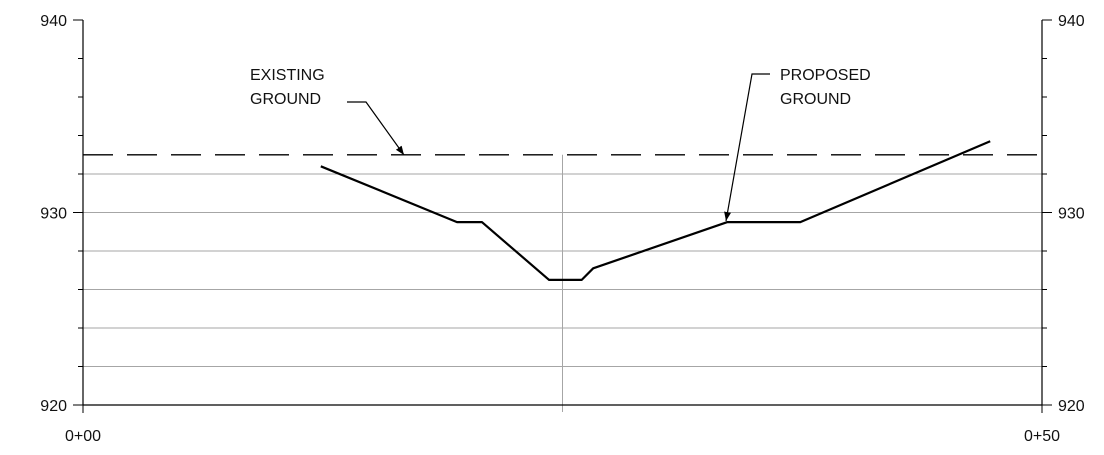  I want to click on y-tick-label-right: 930, so click(1071, 214).